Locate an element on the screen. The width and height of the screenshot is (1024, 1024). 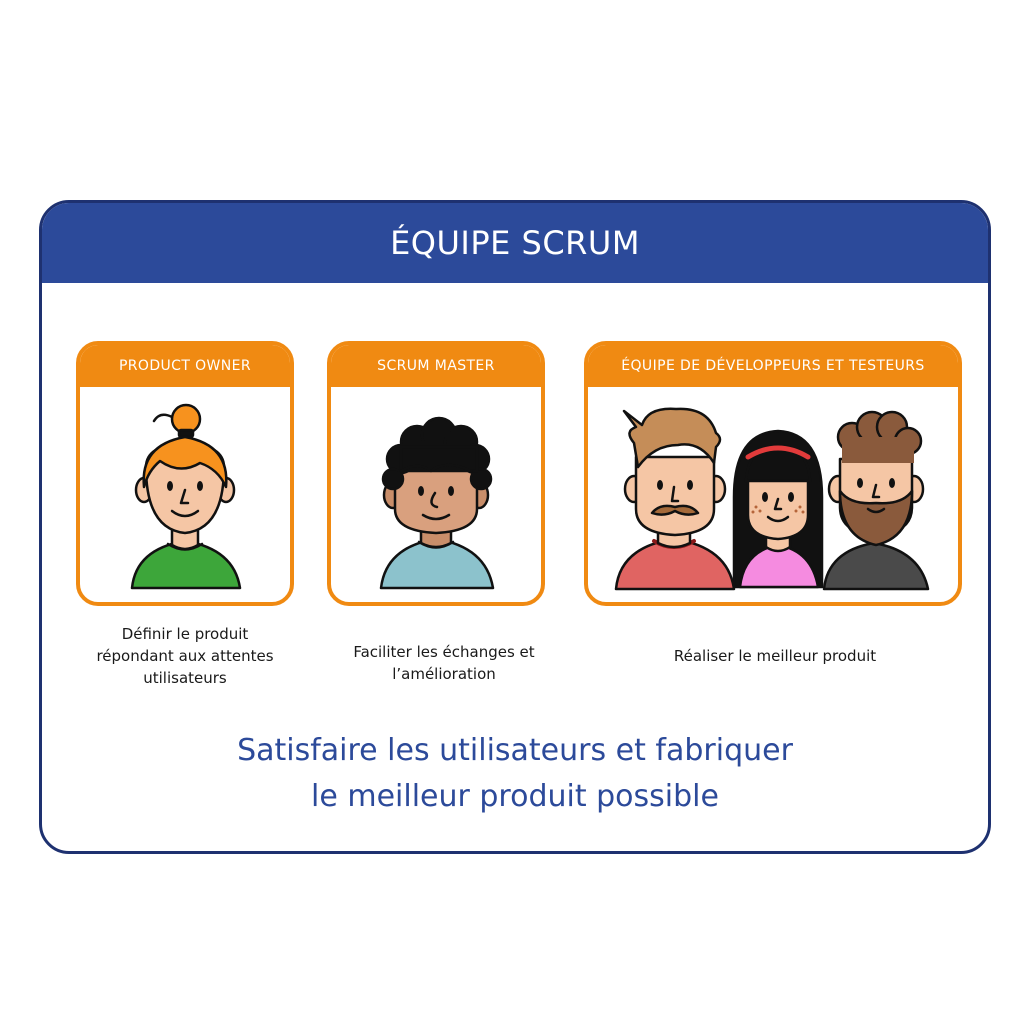
scrum-master-card-header: SCRUM MASTER is located at coordinates (436, 366).